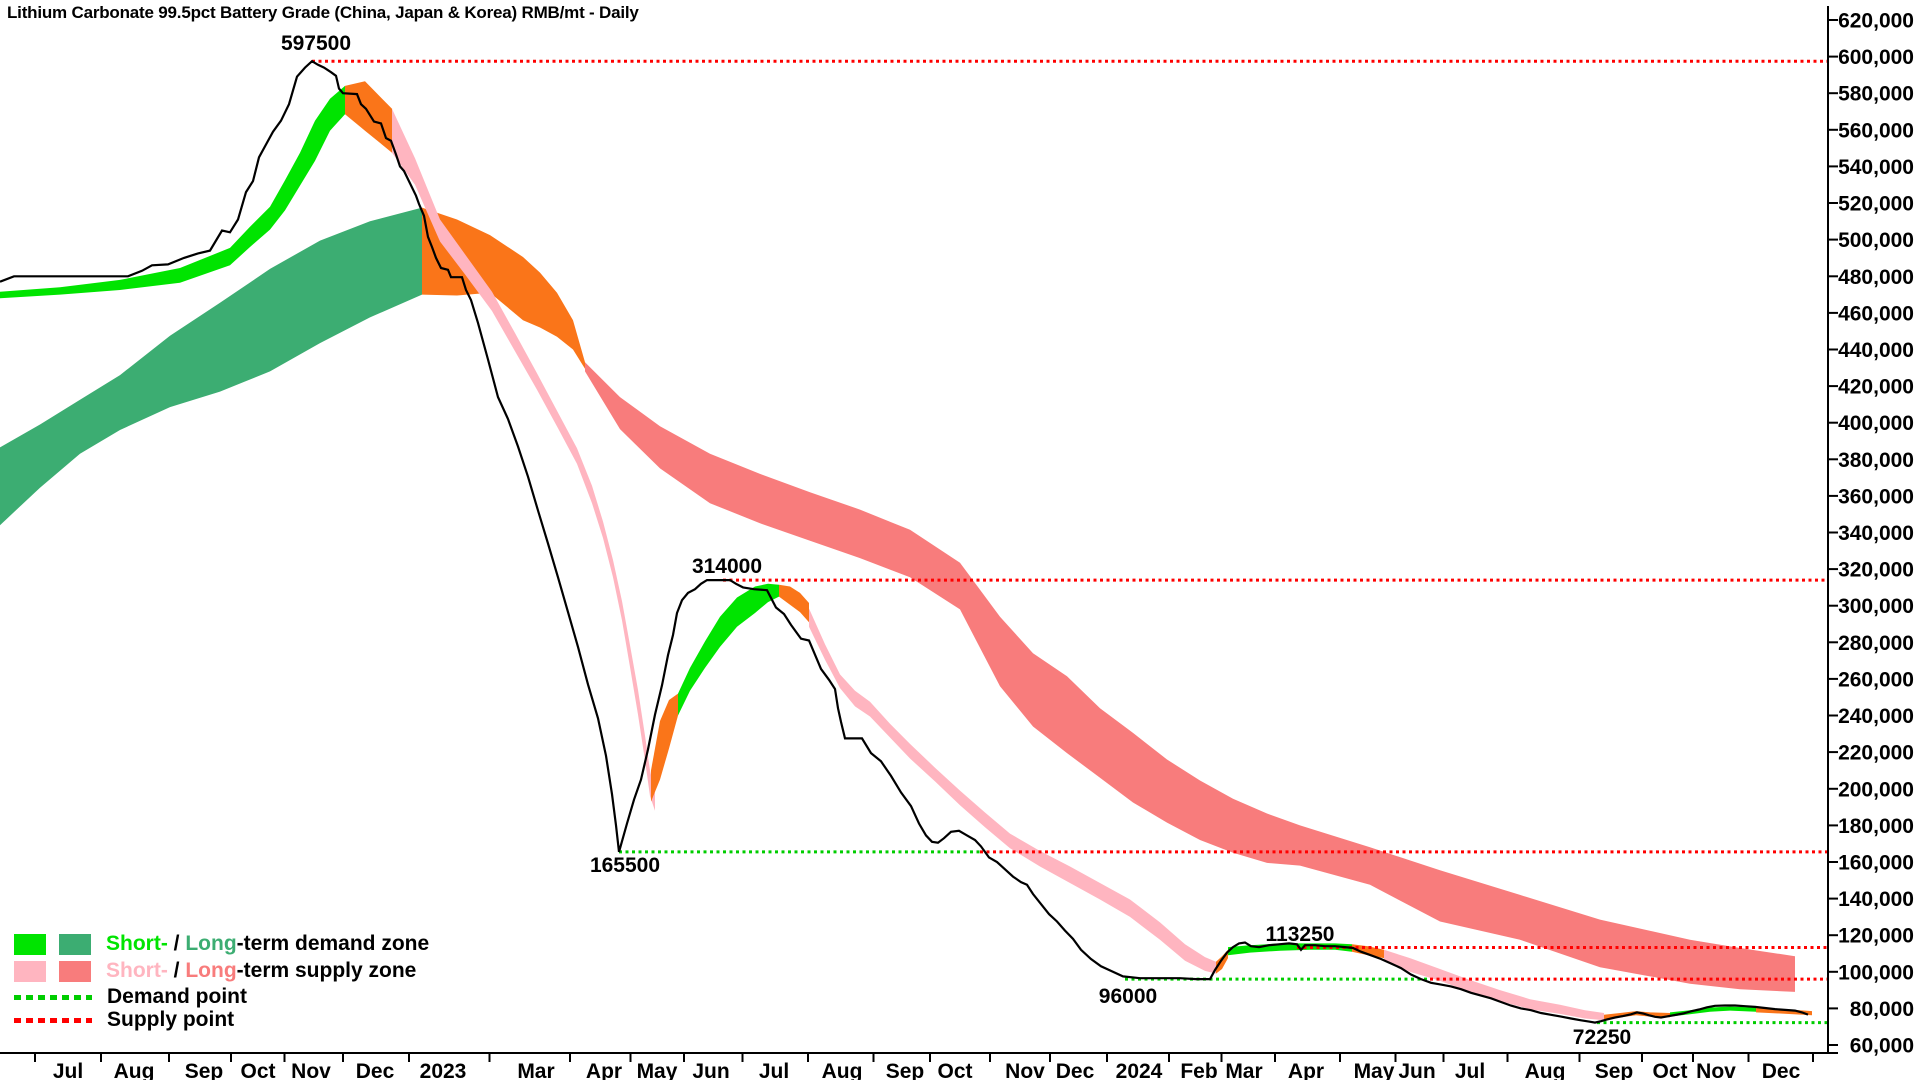  I want to click on y-axis-label: 120,000, so click(1876, 936).